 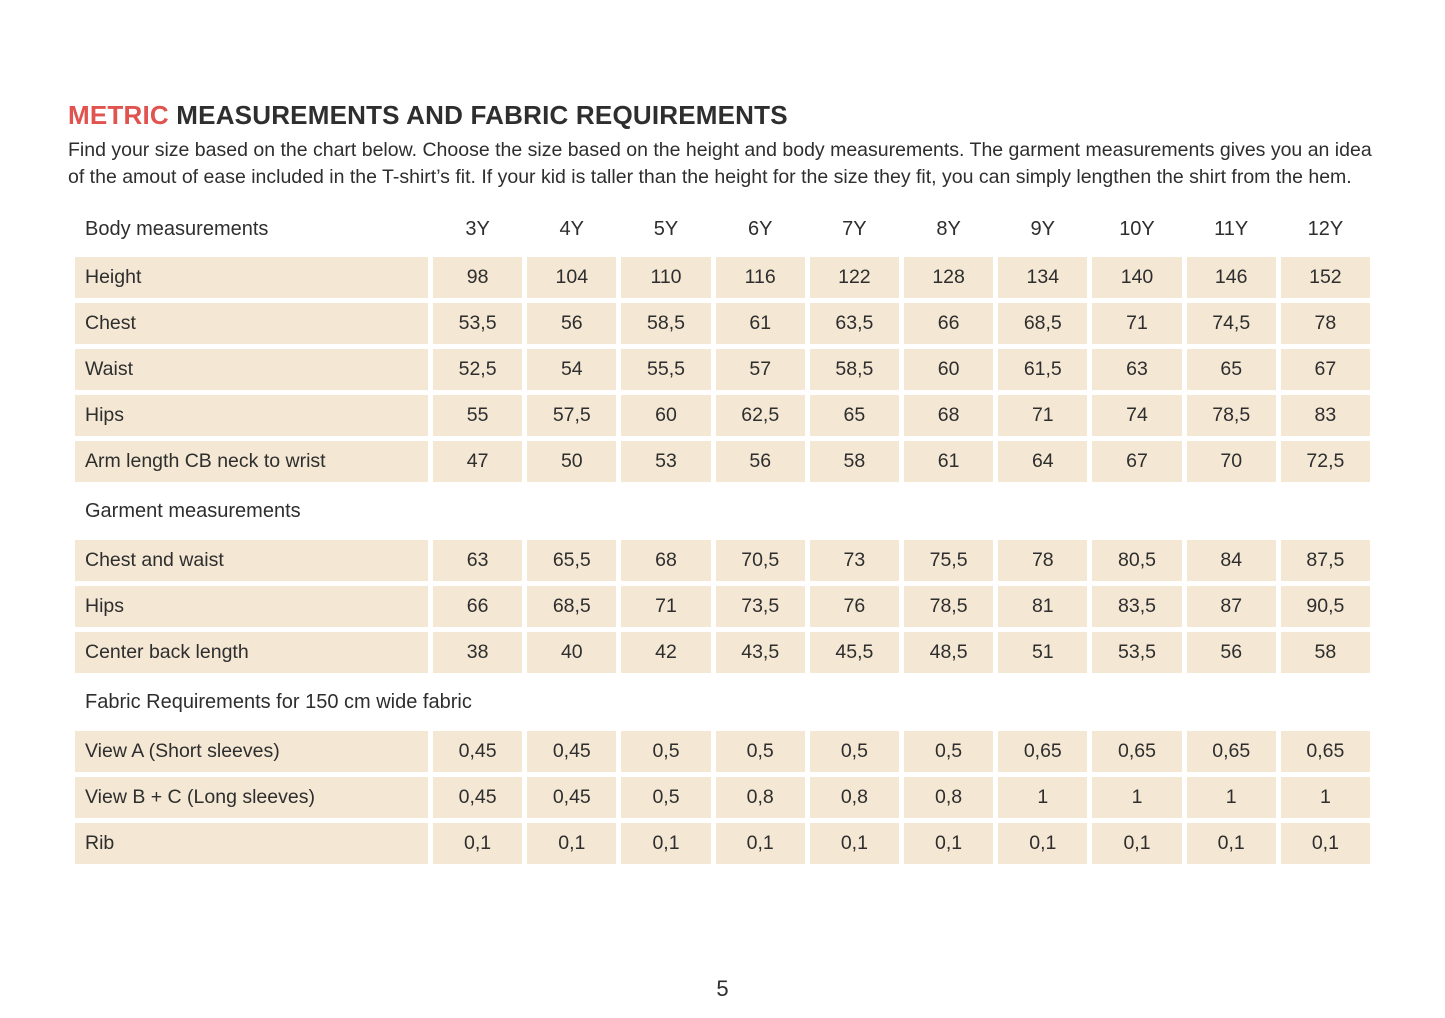 What do you see at coordinates (1231, 461) in the screenshot?
I see `cell-value: 70` at bounding box center [1231, 461].